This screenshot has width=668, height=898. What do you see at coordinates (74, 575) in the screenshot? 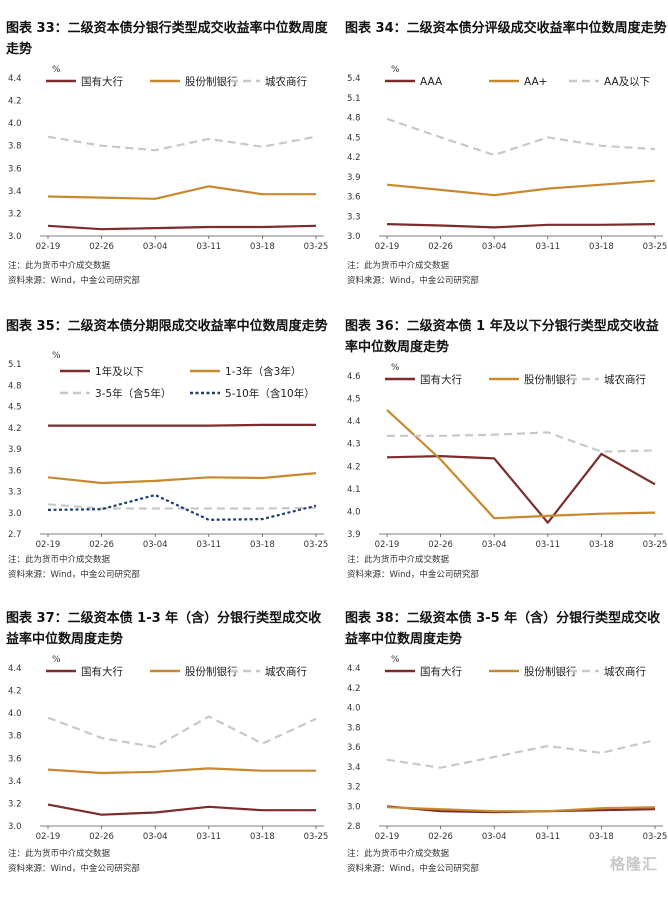
I see `source-credit-35: 资料来源：Wind，中金公司研究部` at bounding box center [74, 575].